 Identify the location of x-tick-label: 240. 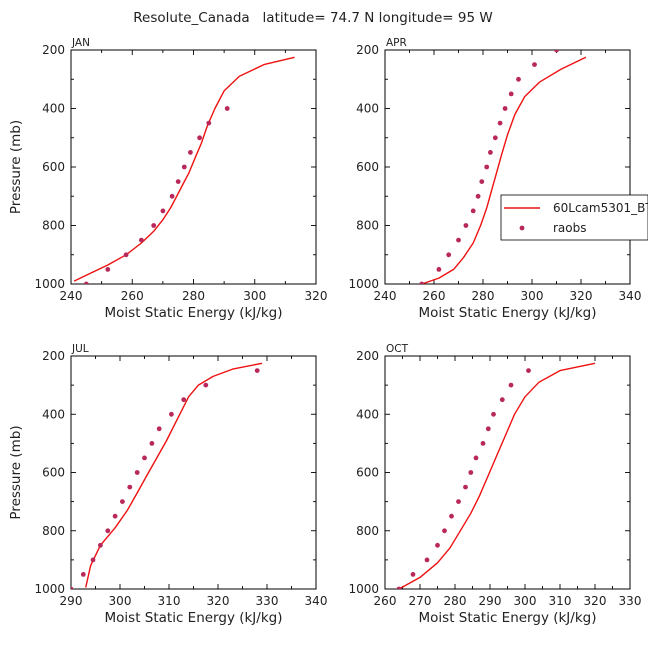
(71, 296).